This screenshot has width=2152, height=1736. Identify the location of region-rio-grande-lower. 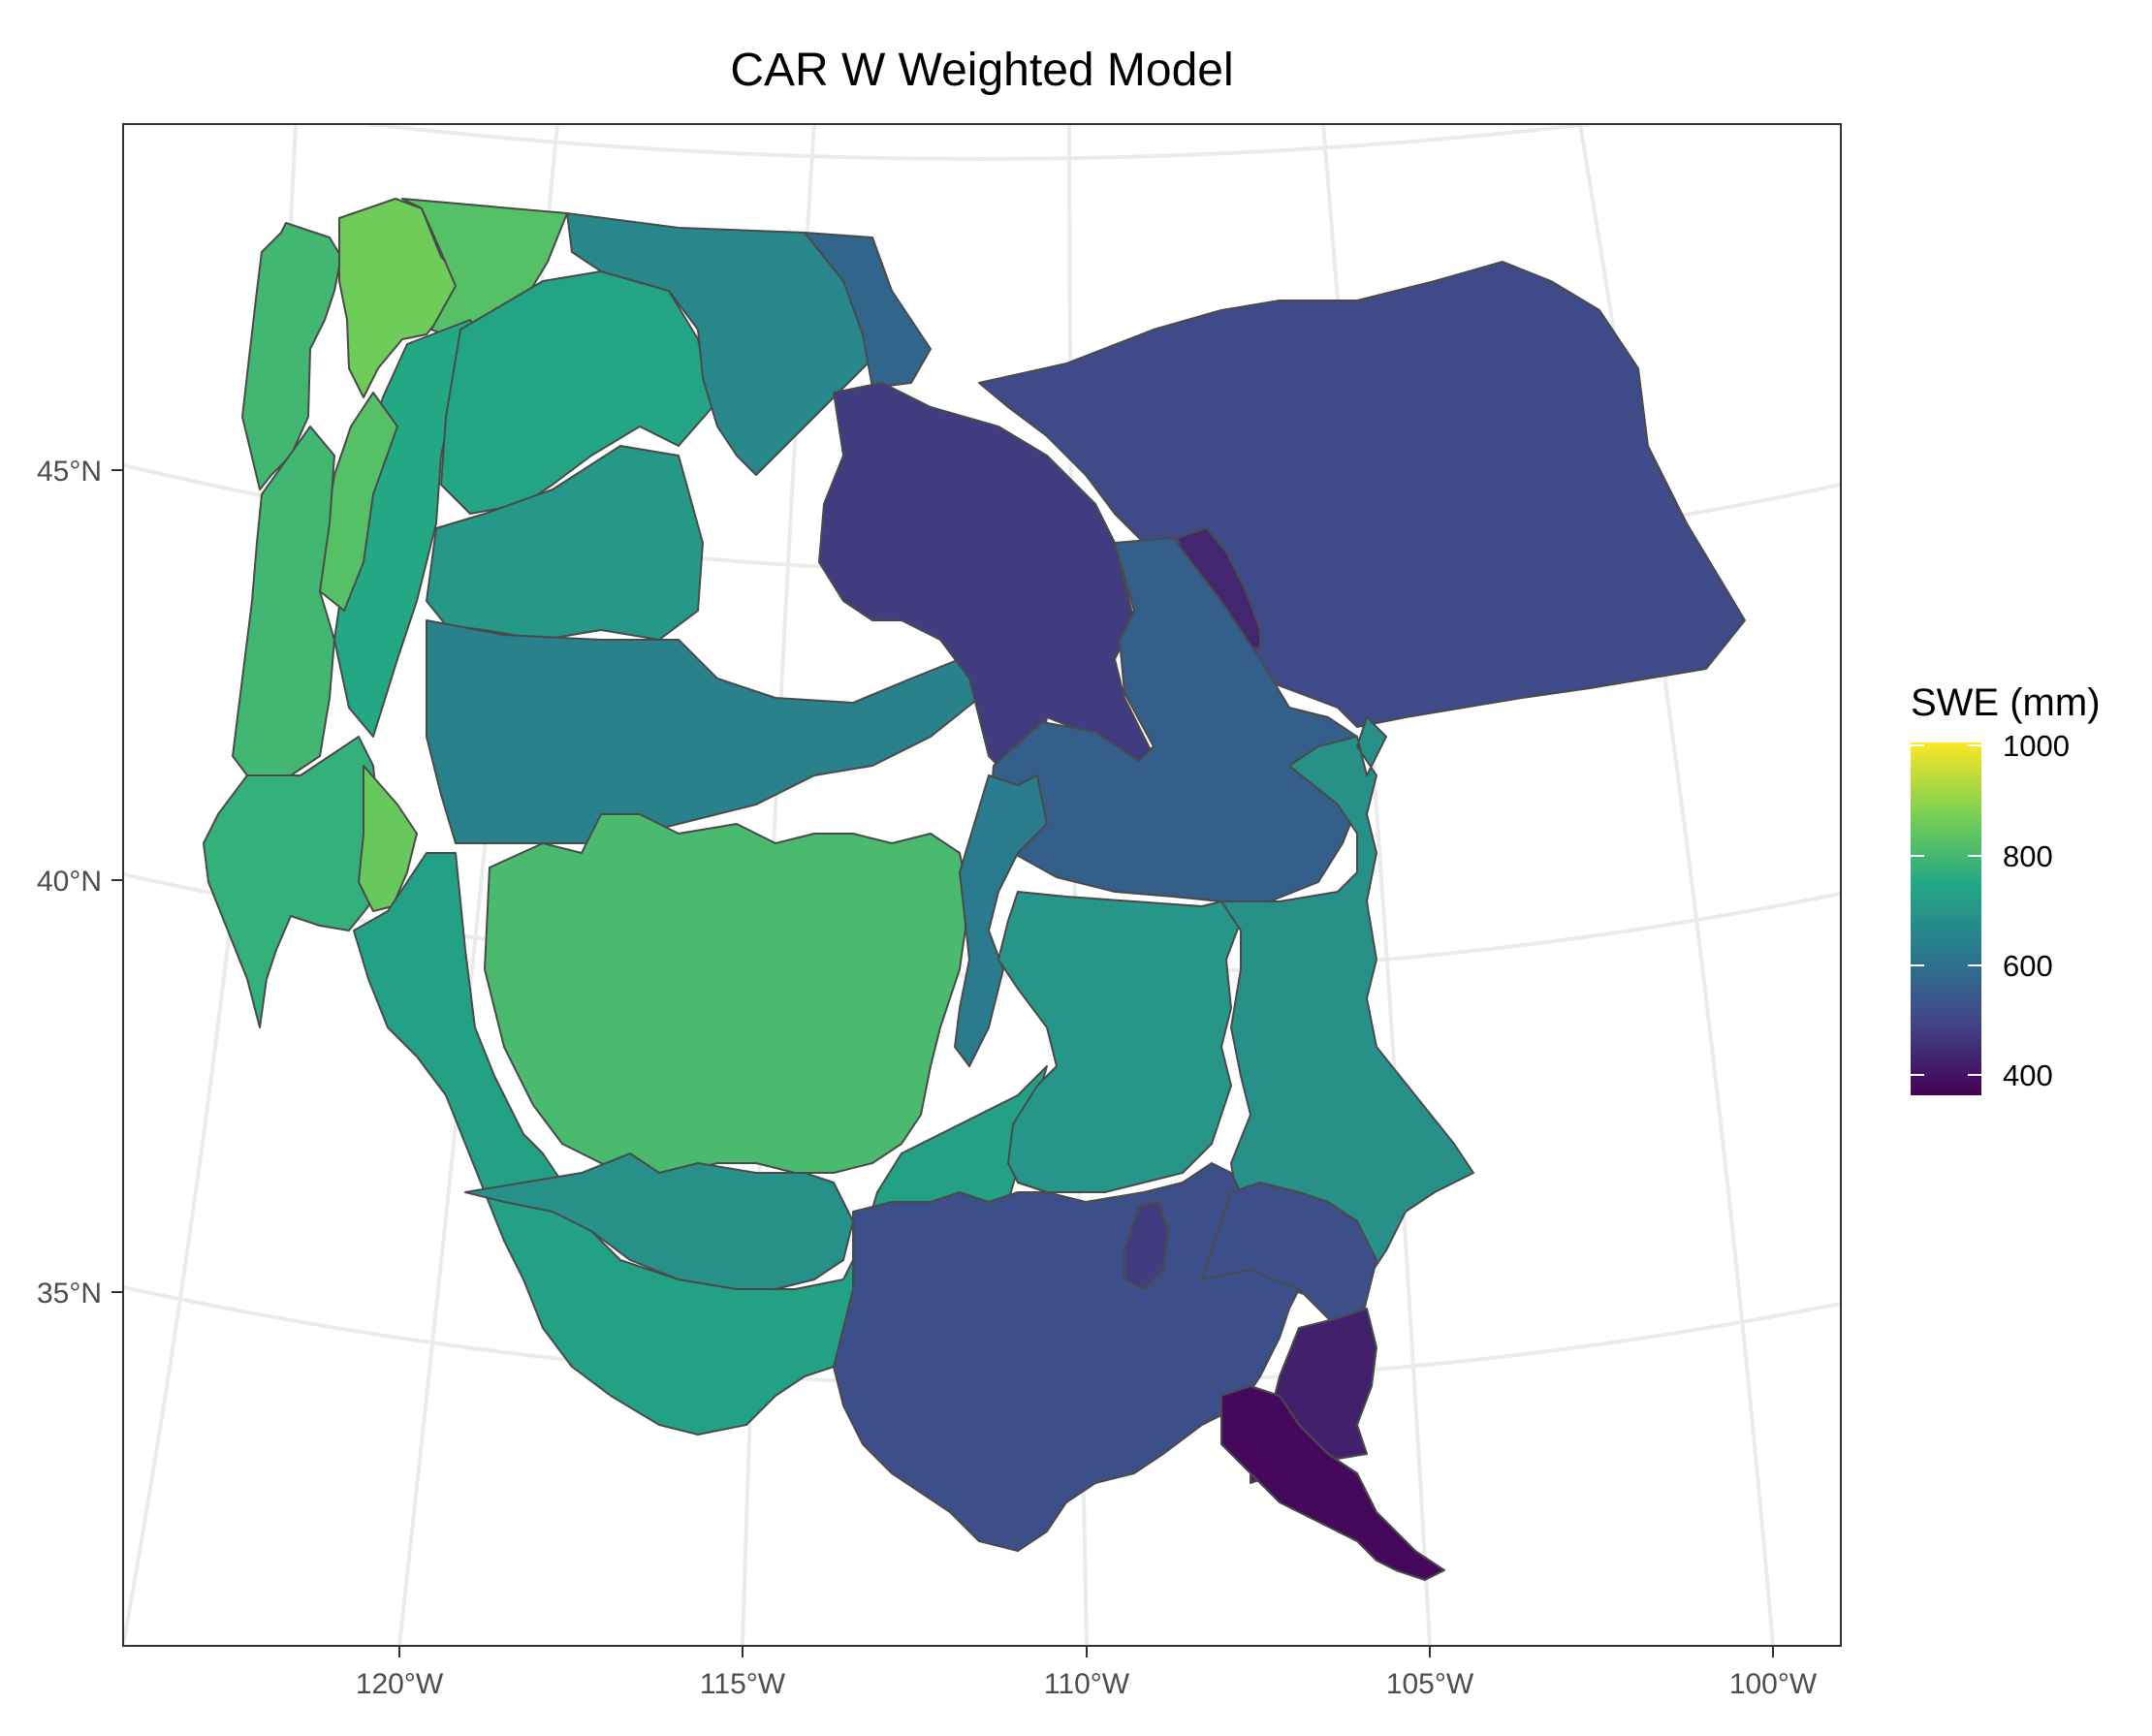
(1333, 1483).